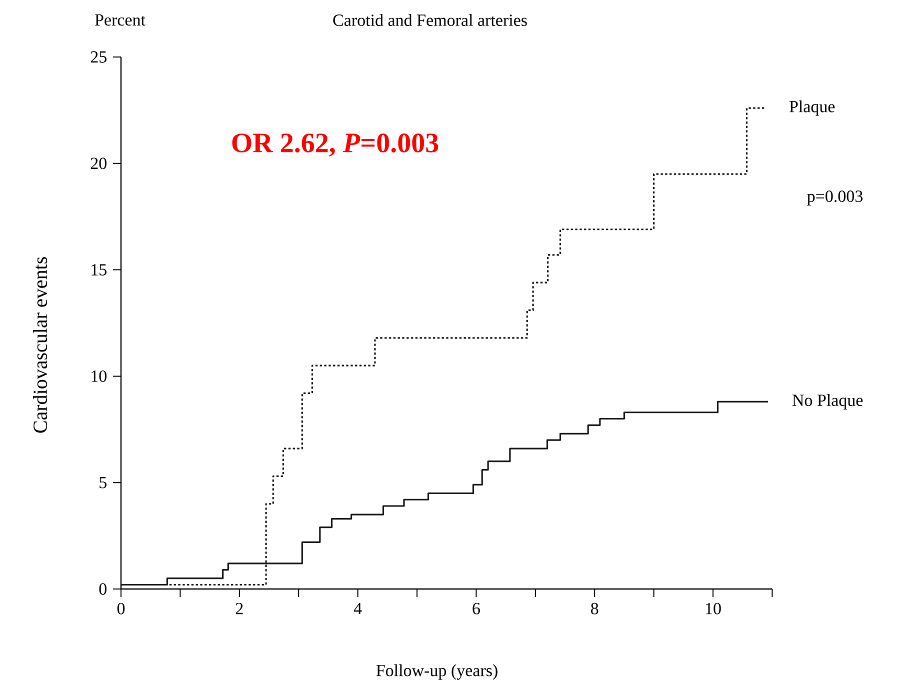  I want to click on y-tick-label: 0, so click(102, 589).